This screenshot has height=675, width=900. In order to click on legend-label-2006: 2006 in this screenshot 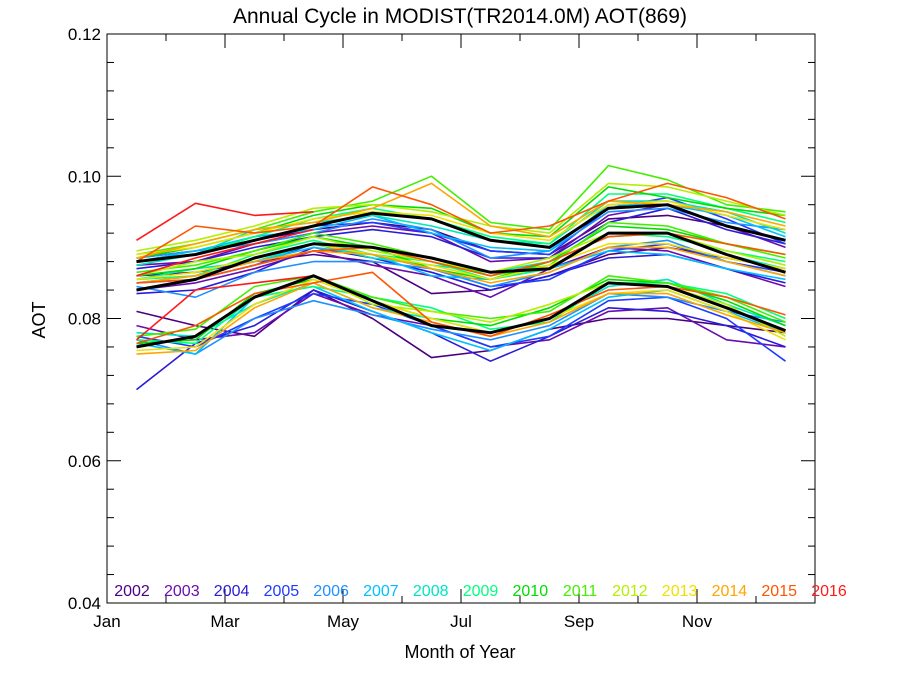, I will do `click(331, 591)`.